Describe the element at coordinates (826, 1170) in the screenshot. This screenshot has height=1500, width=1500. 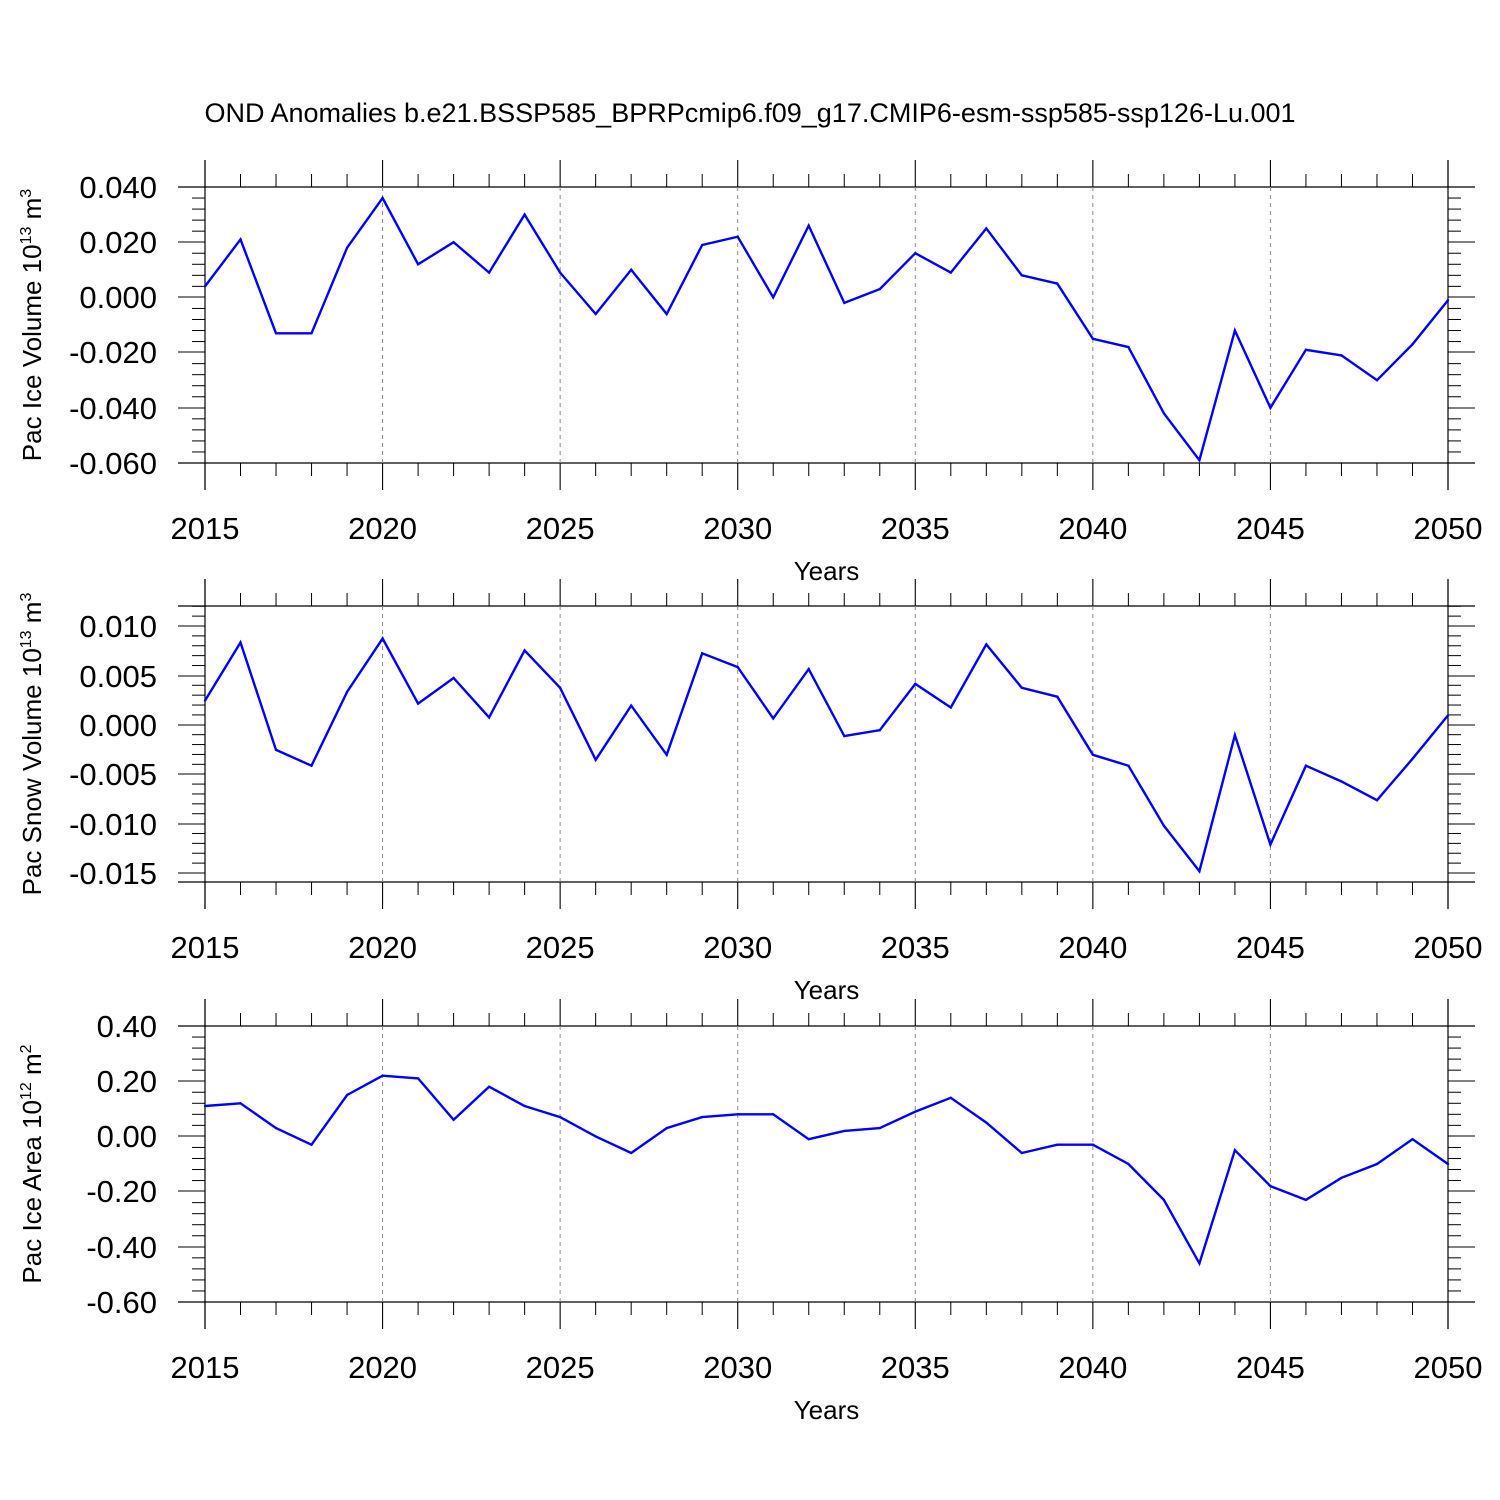
I see `series-line` at that location.